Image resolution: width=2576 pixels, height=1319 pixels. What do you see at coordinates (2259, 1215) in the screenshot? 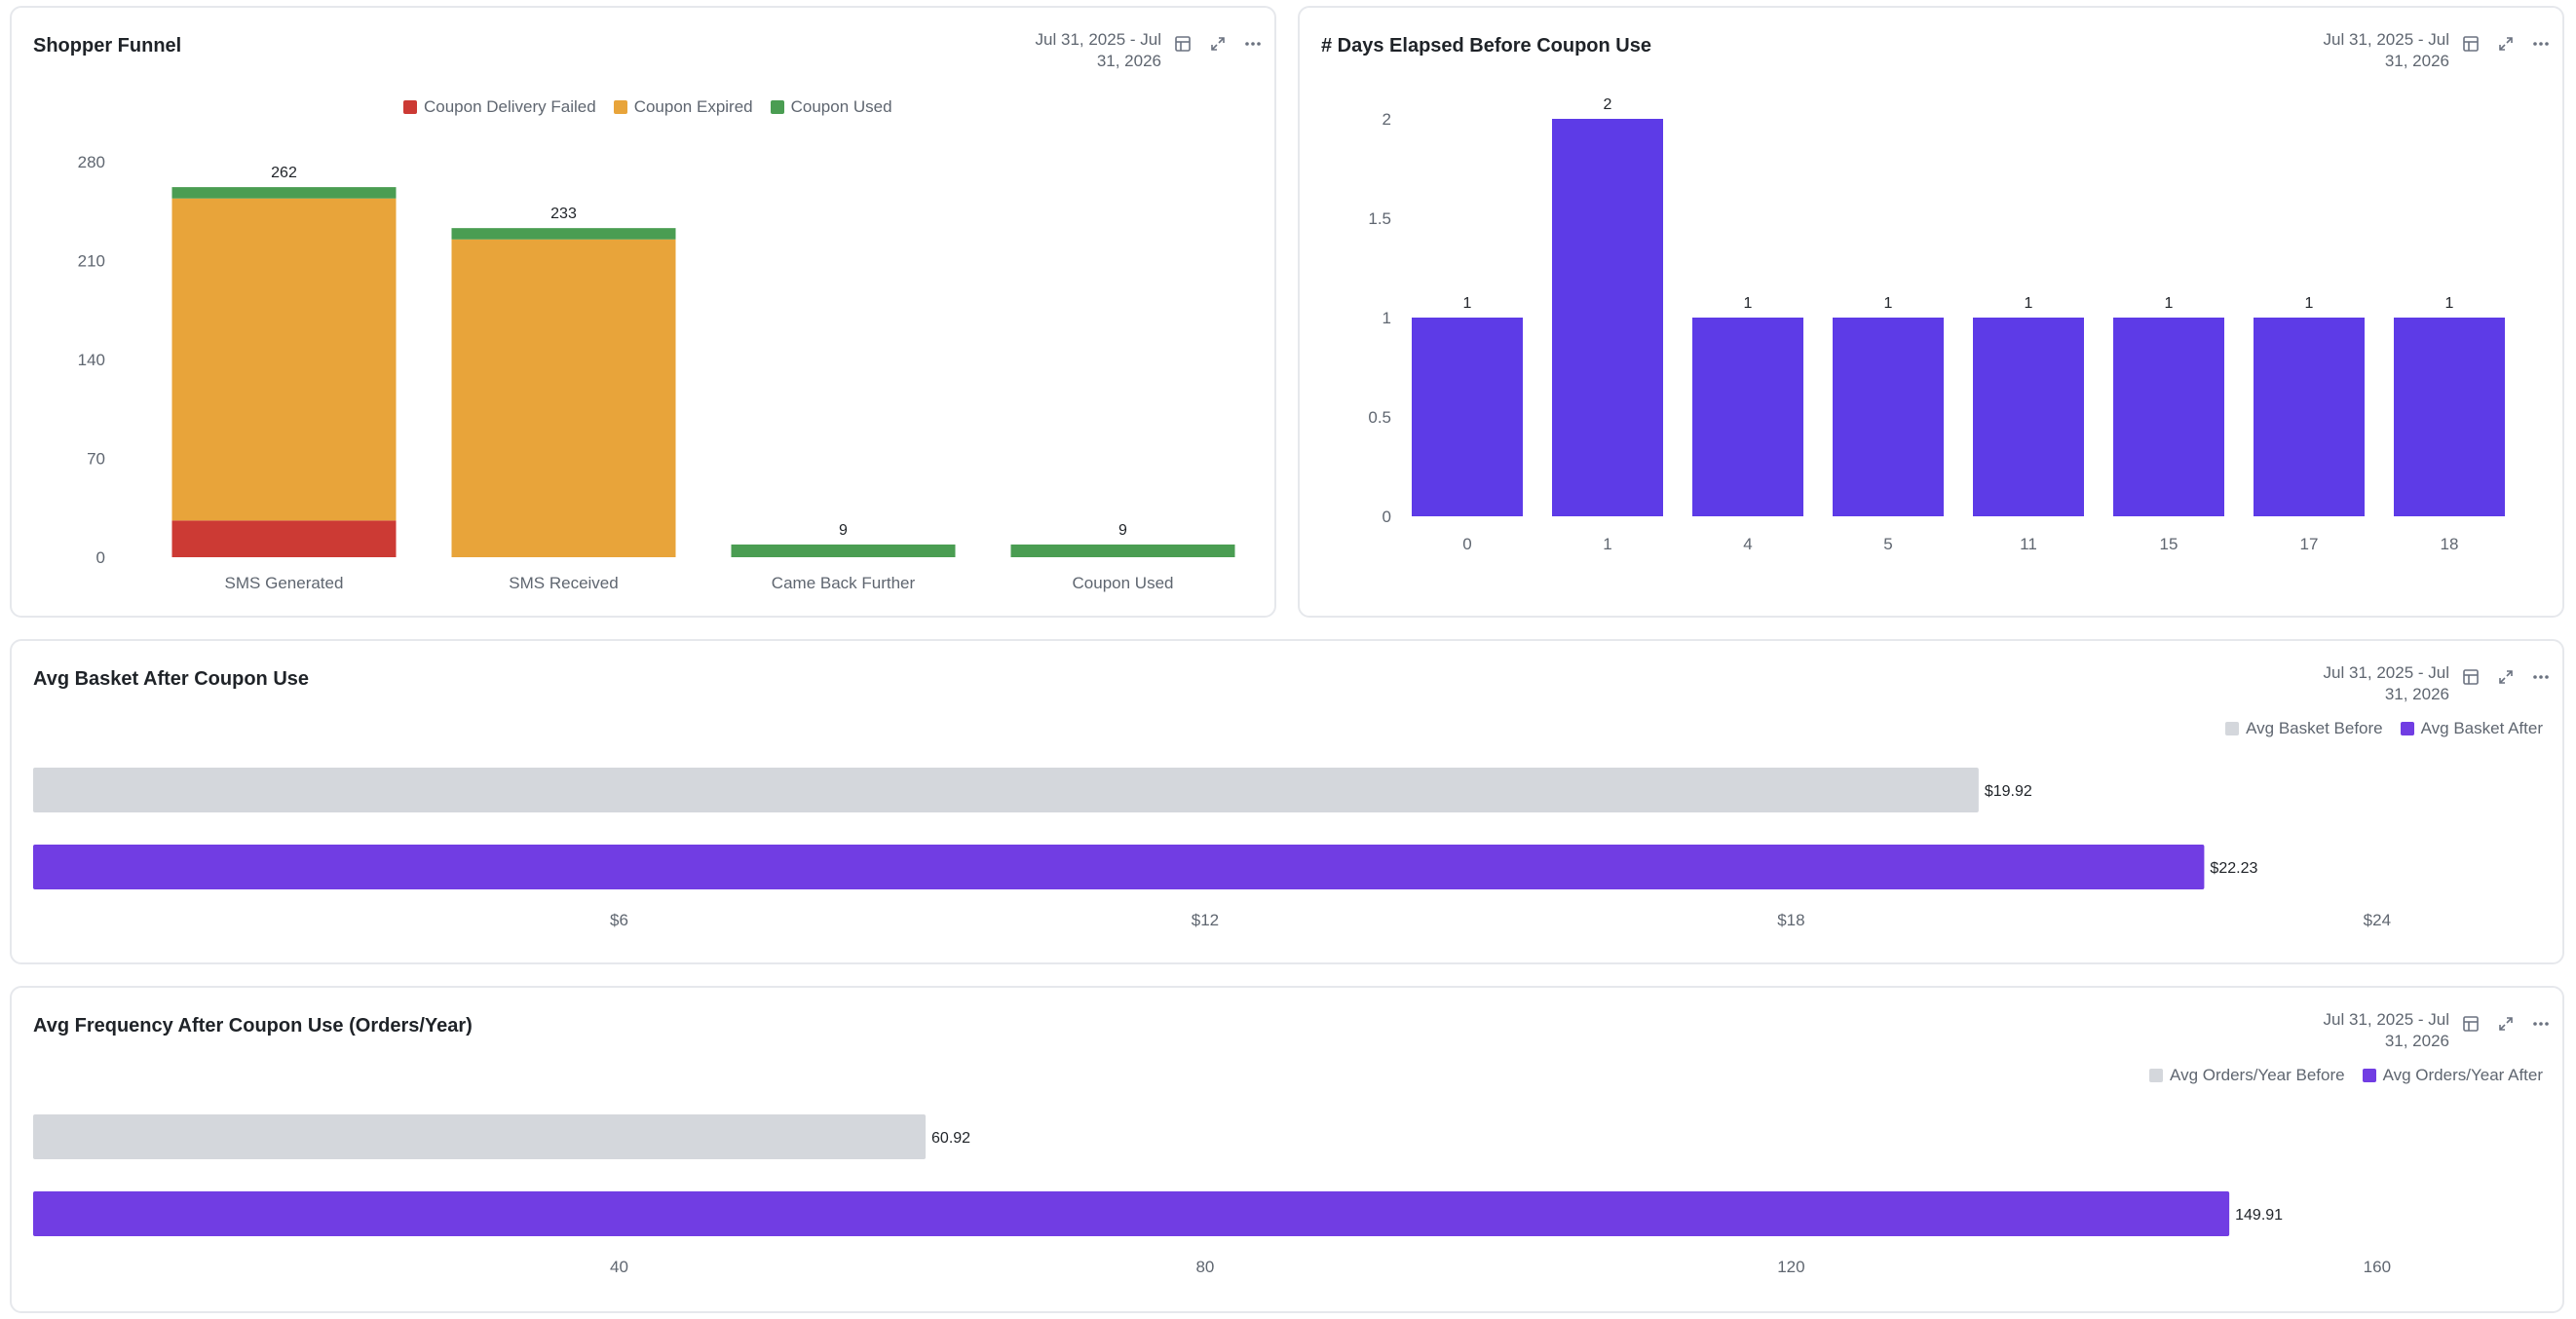
I see `bar-value-label: 149.91` at bounding box center [2259, 1215].